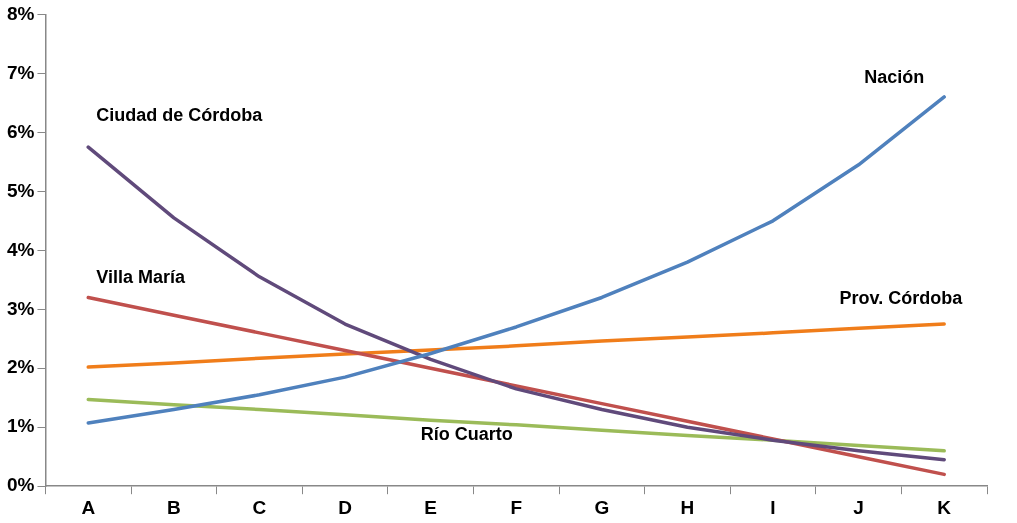 The width and height of the screenshot is (1017, 523). Describe the element at coordinates (20, 131) in the screenshot. I see `y-tick-label: 6%` at that location.